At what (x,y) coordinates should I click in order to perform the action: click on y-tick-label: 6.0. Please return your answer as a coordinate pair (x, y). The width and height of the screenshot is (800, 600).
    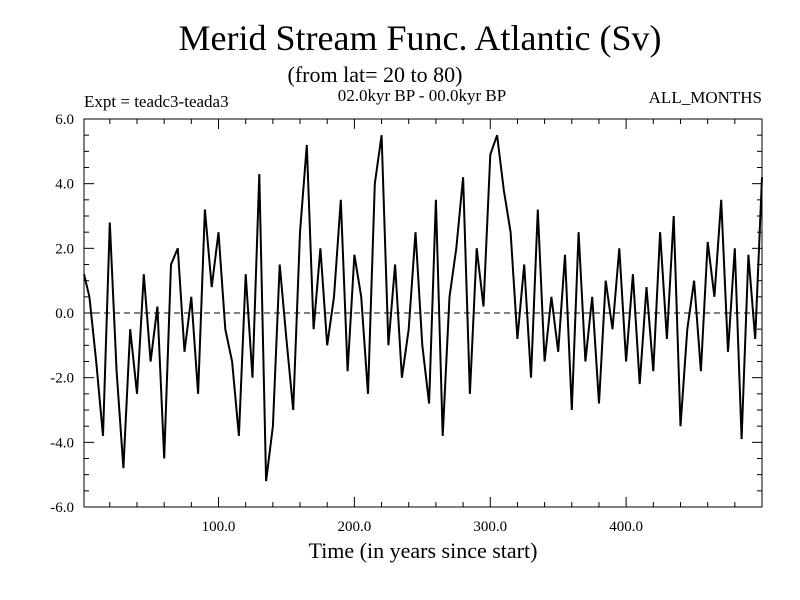
    Looking at the image, I should click on (64, 120).